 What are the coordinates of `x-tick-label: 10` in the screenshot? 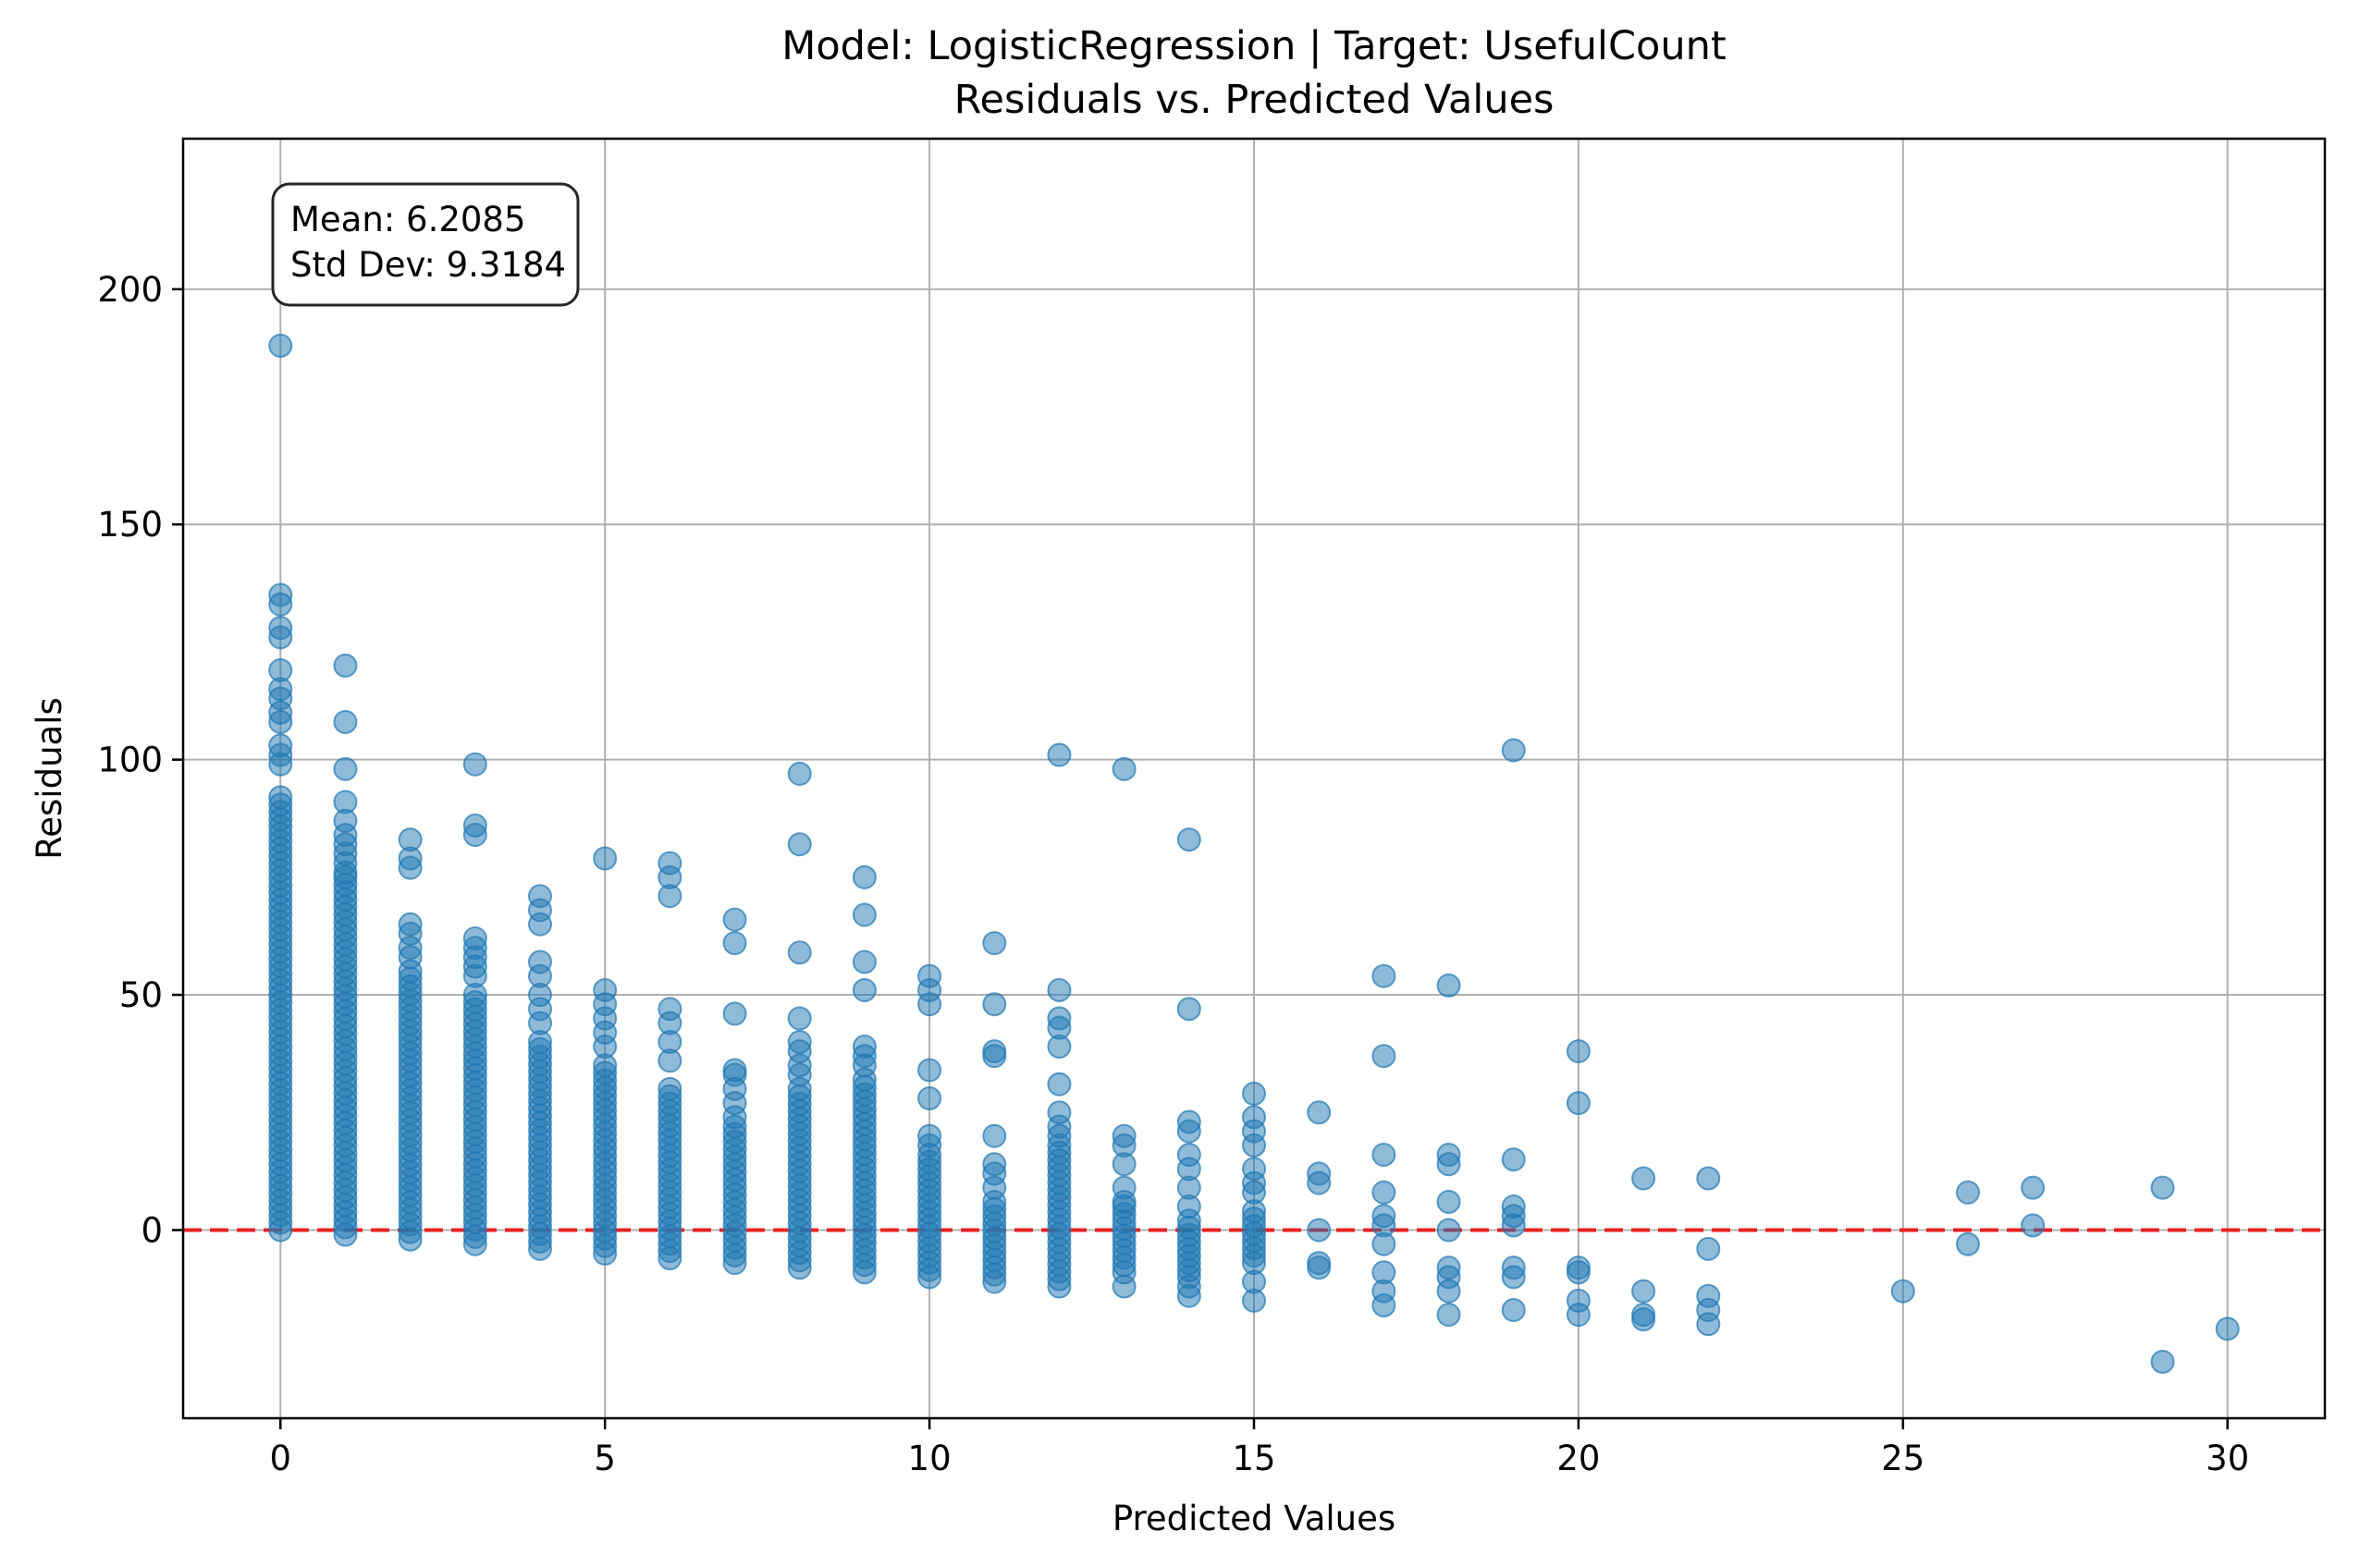 It's located at (930, 1459).